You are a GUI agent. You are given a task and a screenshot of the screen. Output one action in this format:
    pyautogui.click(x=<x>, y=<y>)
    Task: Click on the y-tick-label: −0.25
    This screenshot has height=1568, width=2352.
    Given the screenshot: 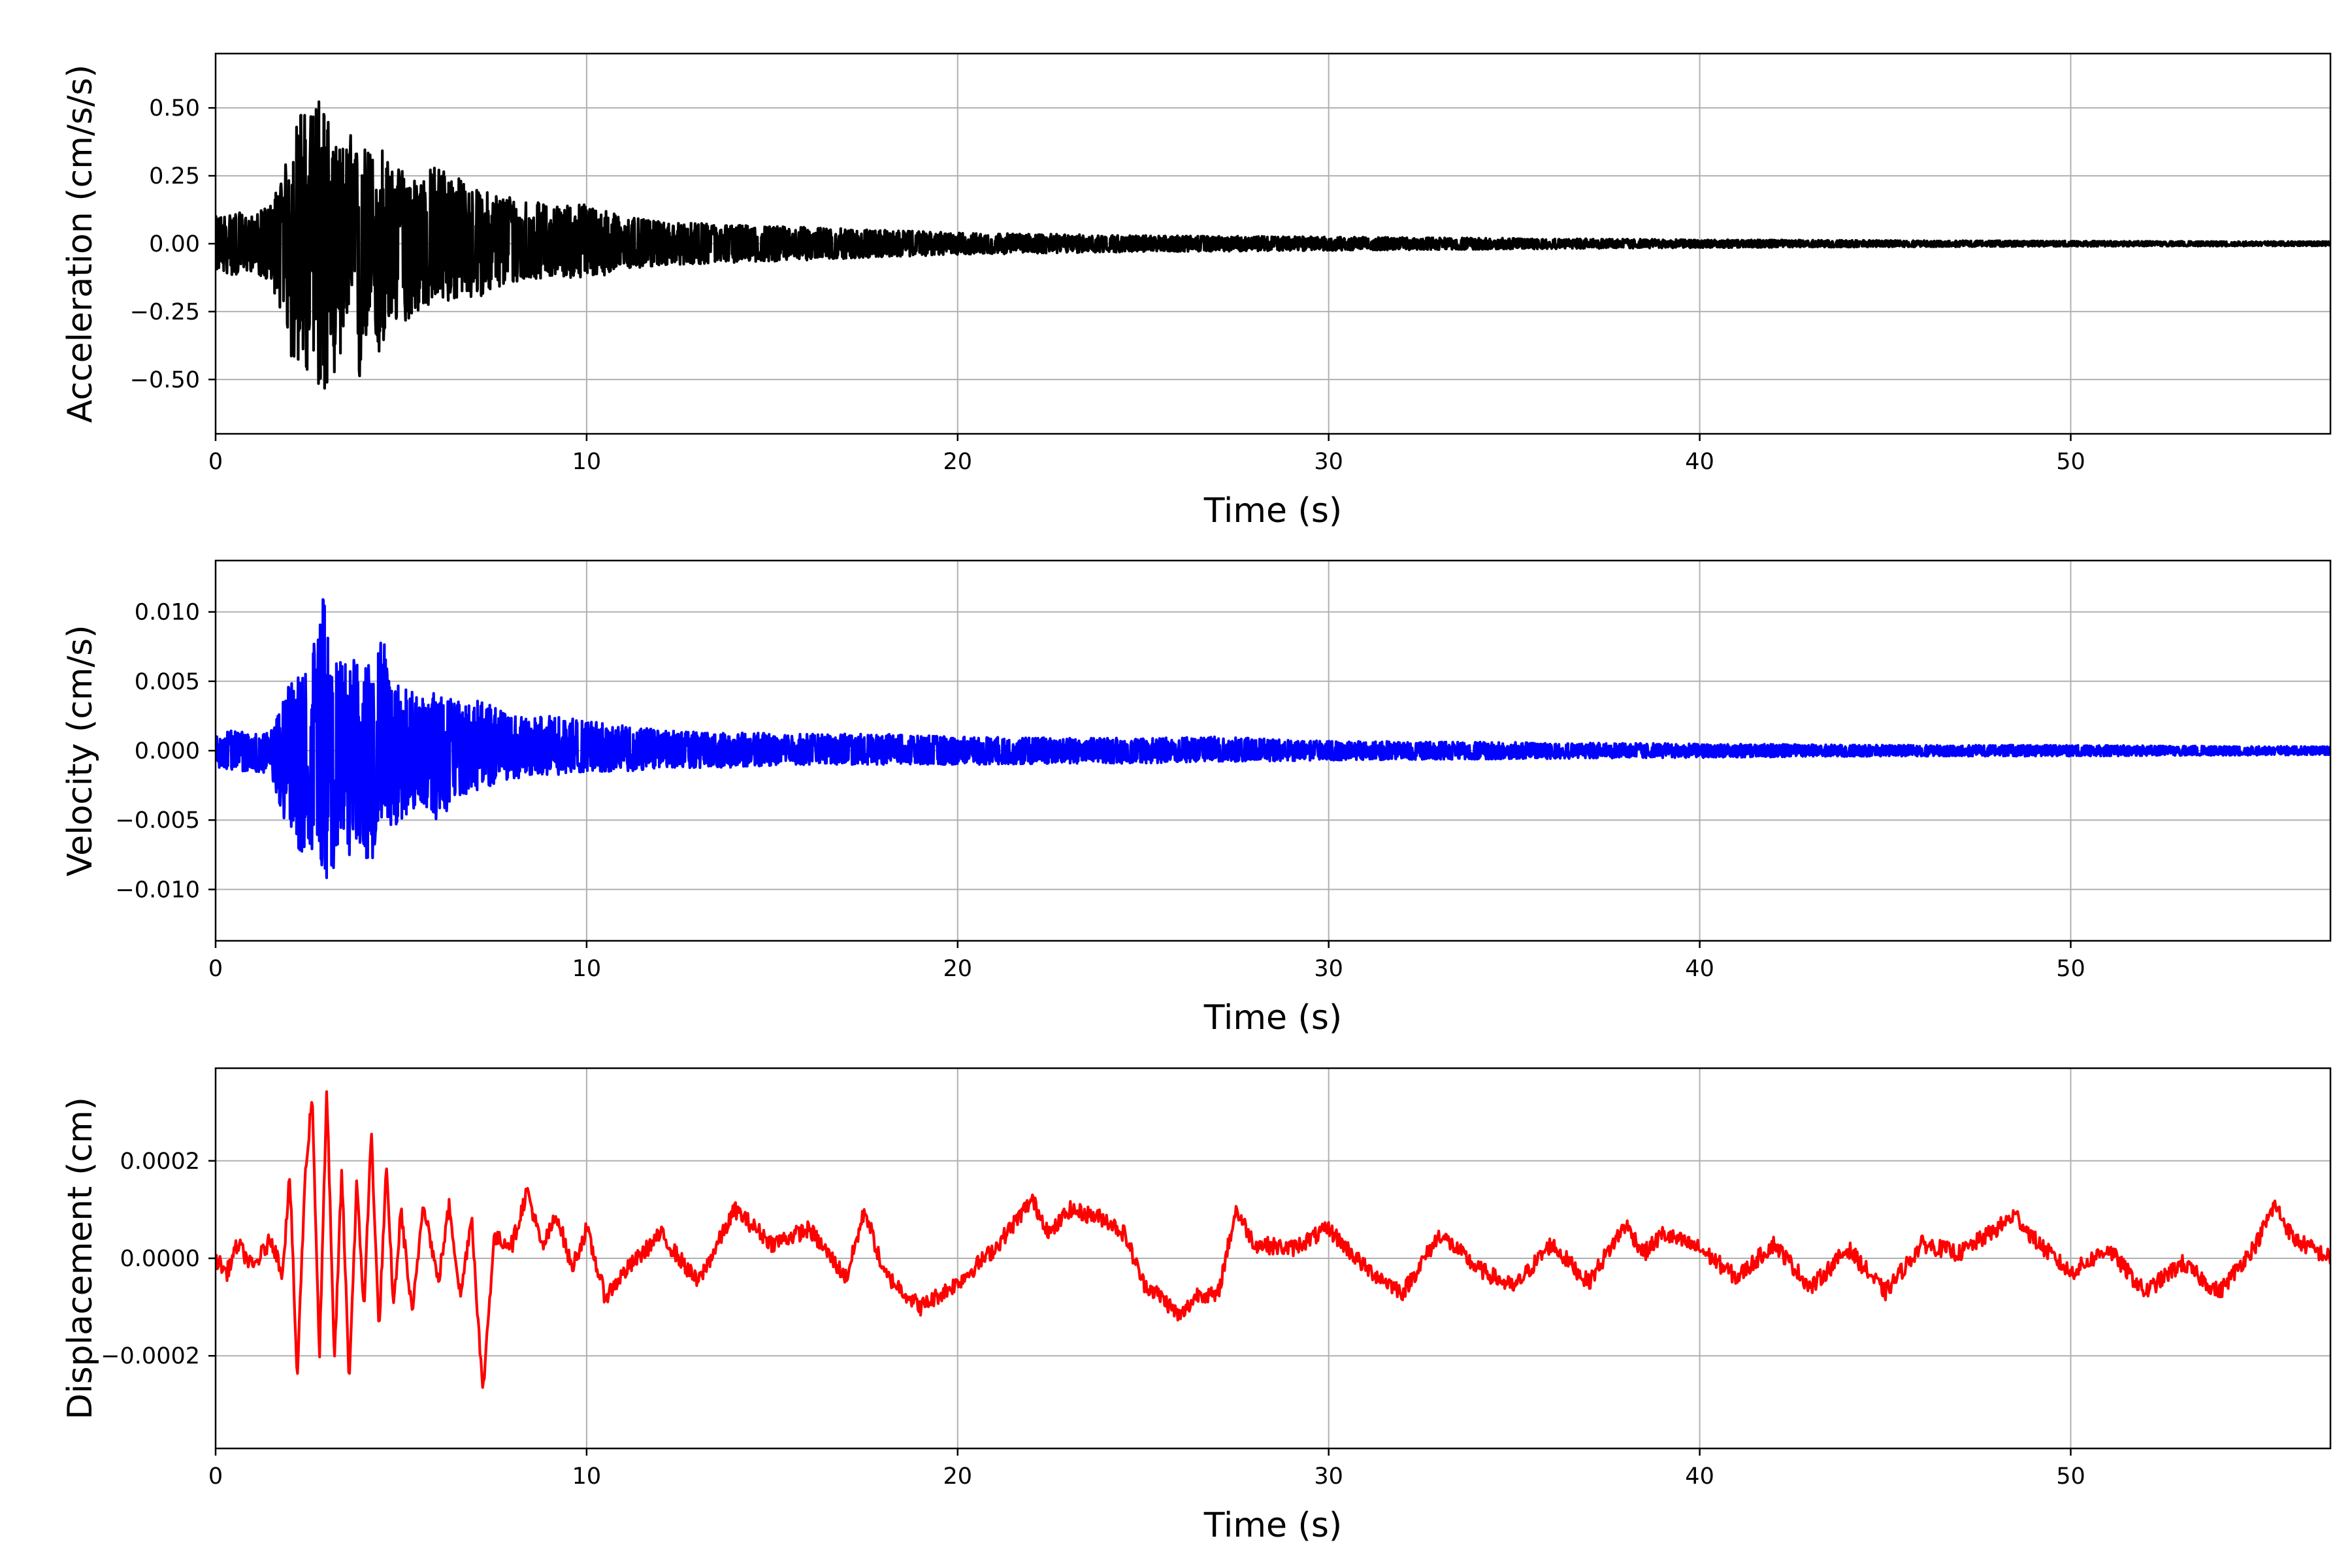 What is the action you would take?
    pyautogui.click(x=165, y=312)
    